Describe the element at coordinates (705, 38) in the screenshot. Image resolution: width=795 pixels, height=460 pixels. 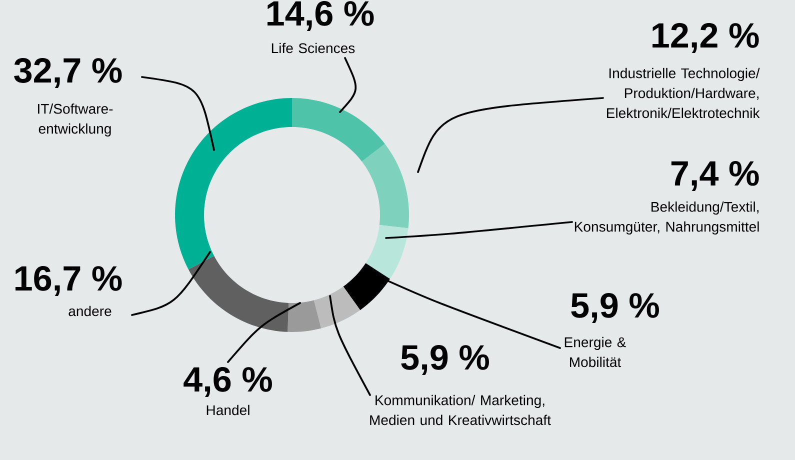
I see `data-label: 12,2 %` at that location.